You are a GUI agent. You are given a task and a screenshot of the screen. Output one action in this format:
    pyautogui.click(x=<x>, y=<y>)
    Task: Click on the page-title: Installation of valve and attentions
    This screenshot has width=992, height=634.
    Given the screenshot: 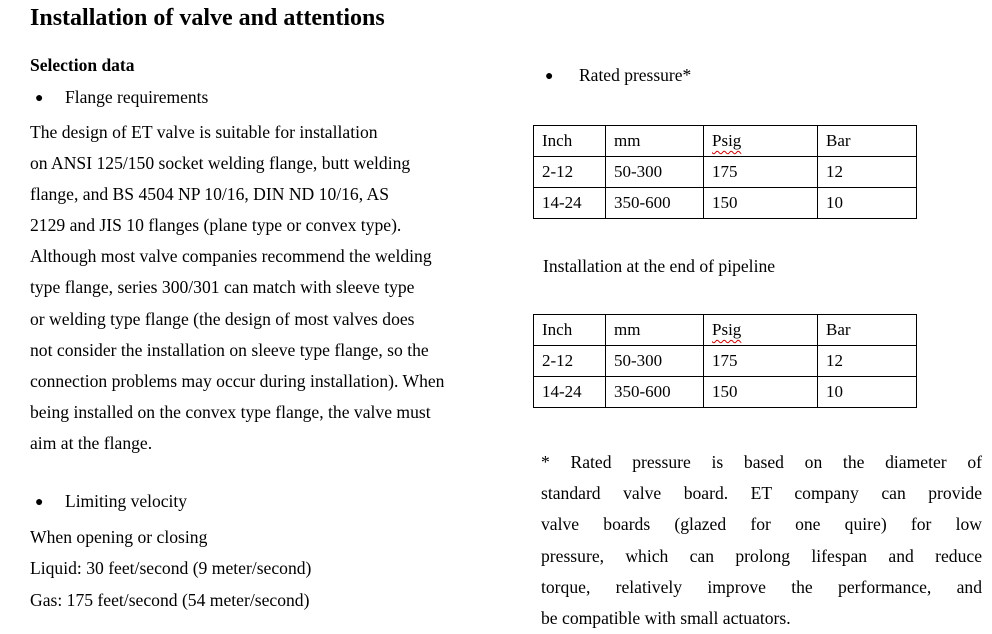 What is the action you would take?
    pyautogui.click(x=207, y=18)
    